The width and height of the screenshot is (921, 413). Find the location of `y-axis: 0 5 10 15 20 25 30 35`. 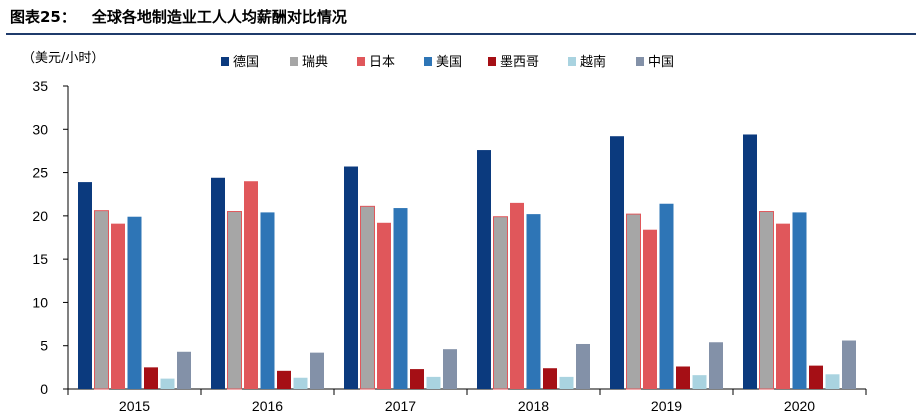

y-axis: 0 5 10 15 20 25 30 35 is located at coordinates (50, 237).